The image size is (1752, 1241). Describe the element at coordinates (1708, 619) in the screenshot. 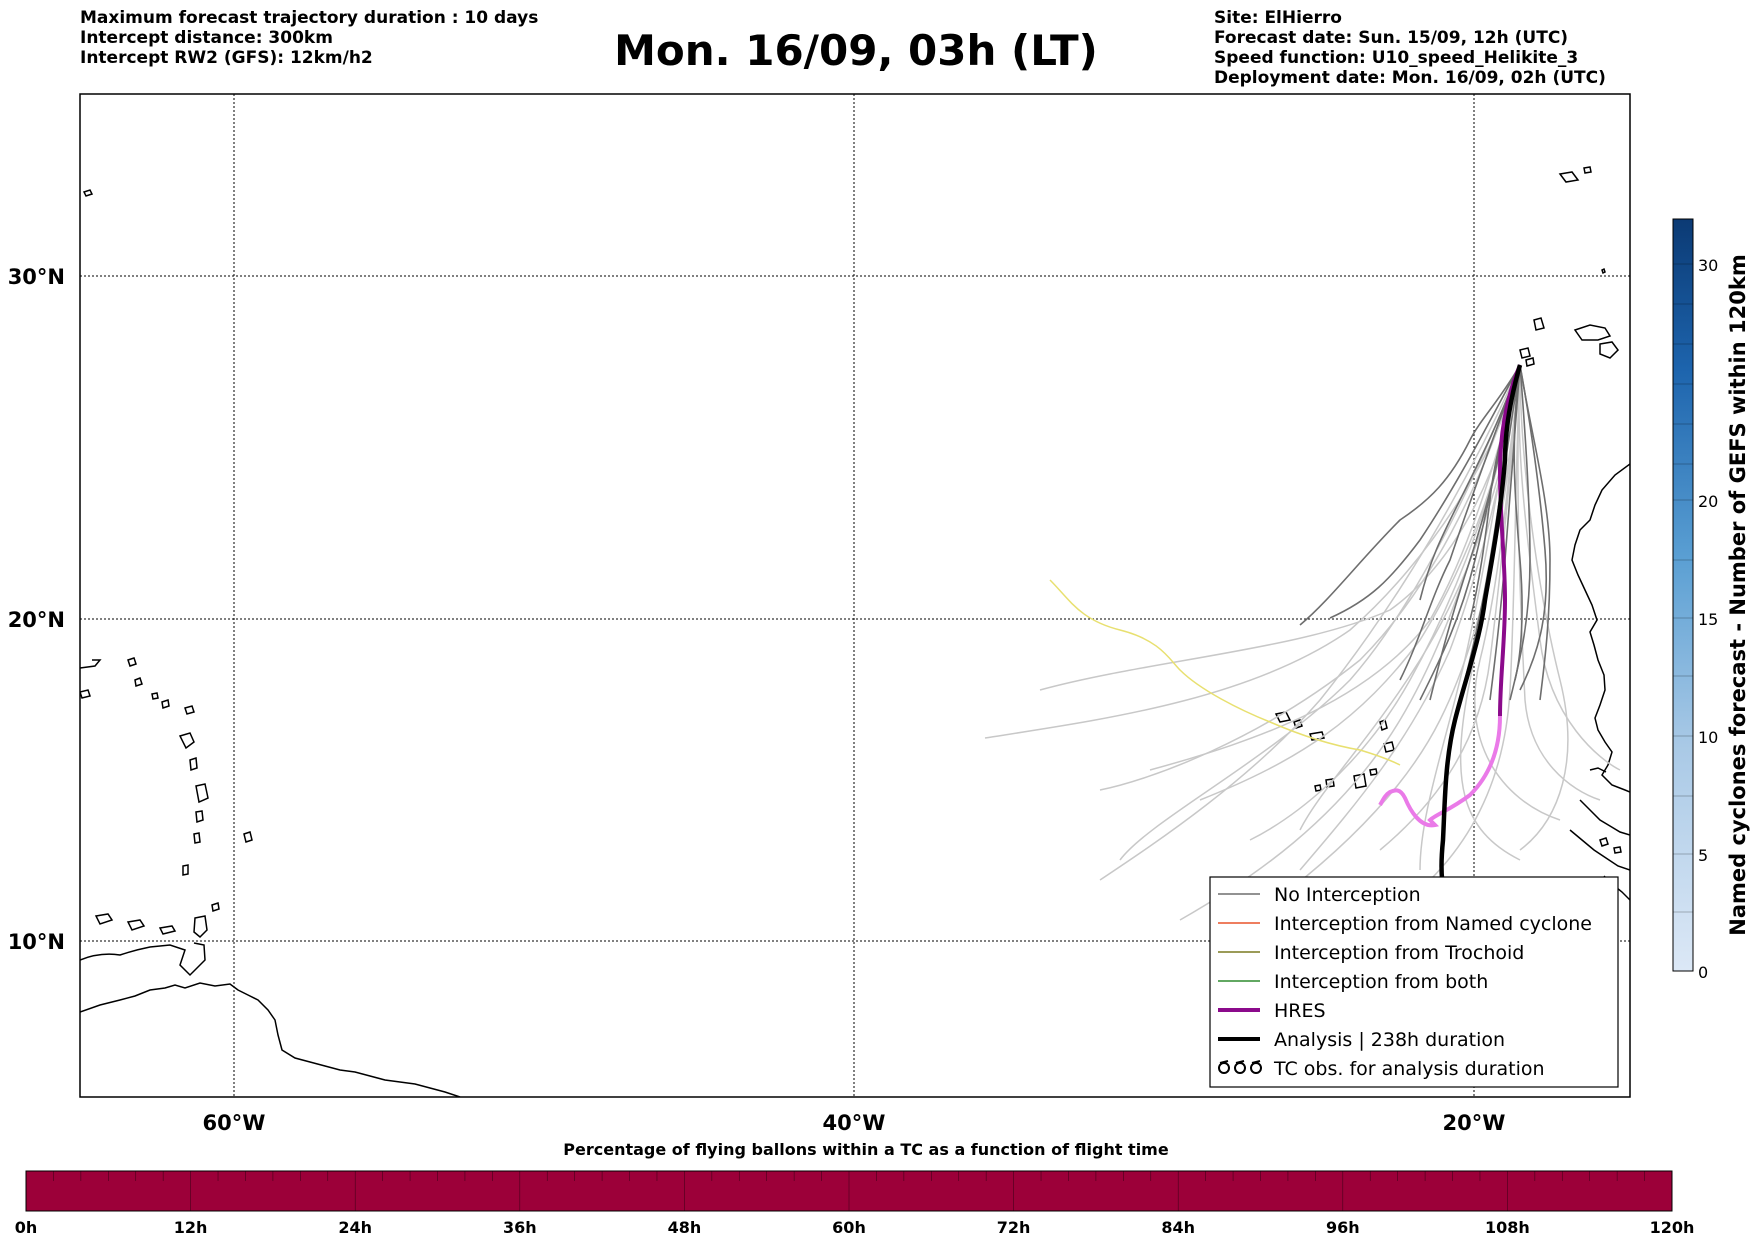

I see `colorbar-tick-15: 15` at that location.